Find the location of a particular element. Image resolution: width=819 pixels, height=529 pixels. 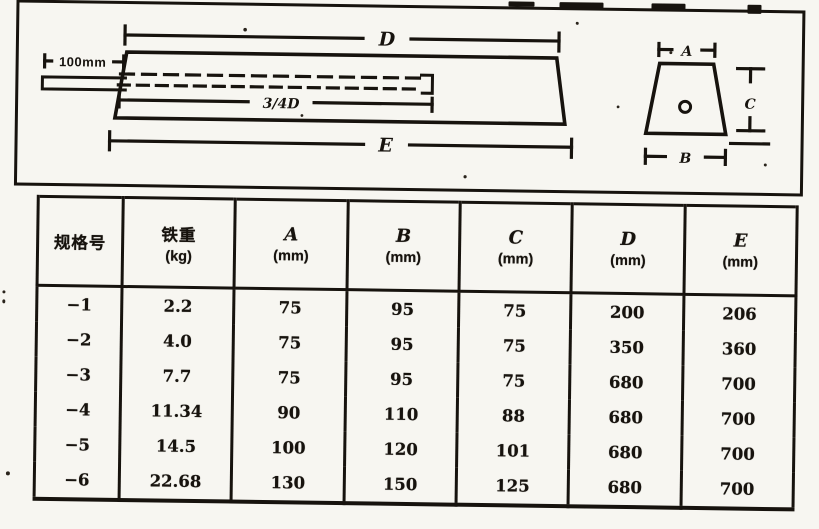

column-header: A (mm) is located at coordinates (291, 244).